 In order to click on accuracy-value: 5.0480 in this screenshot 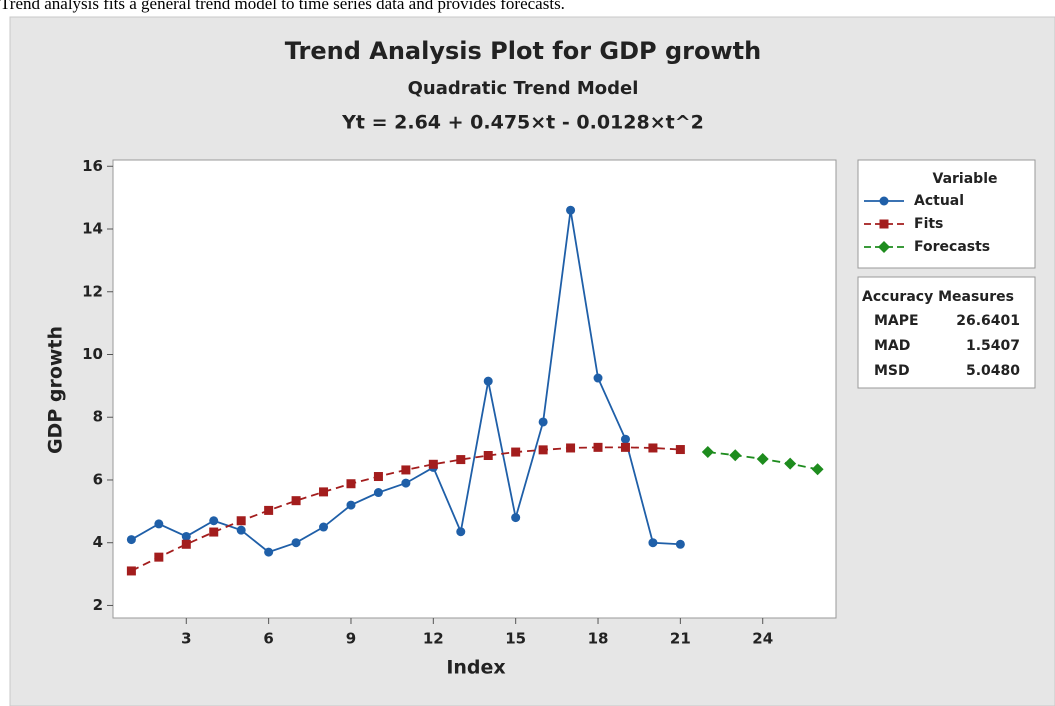, I will do `click(993, 371)`.